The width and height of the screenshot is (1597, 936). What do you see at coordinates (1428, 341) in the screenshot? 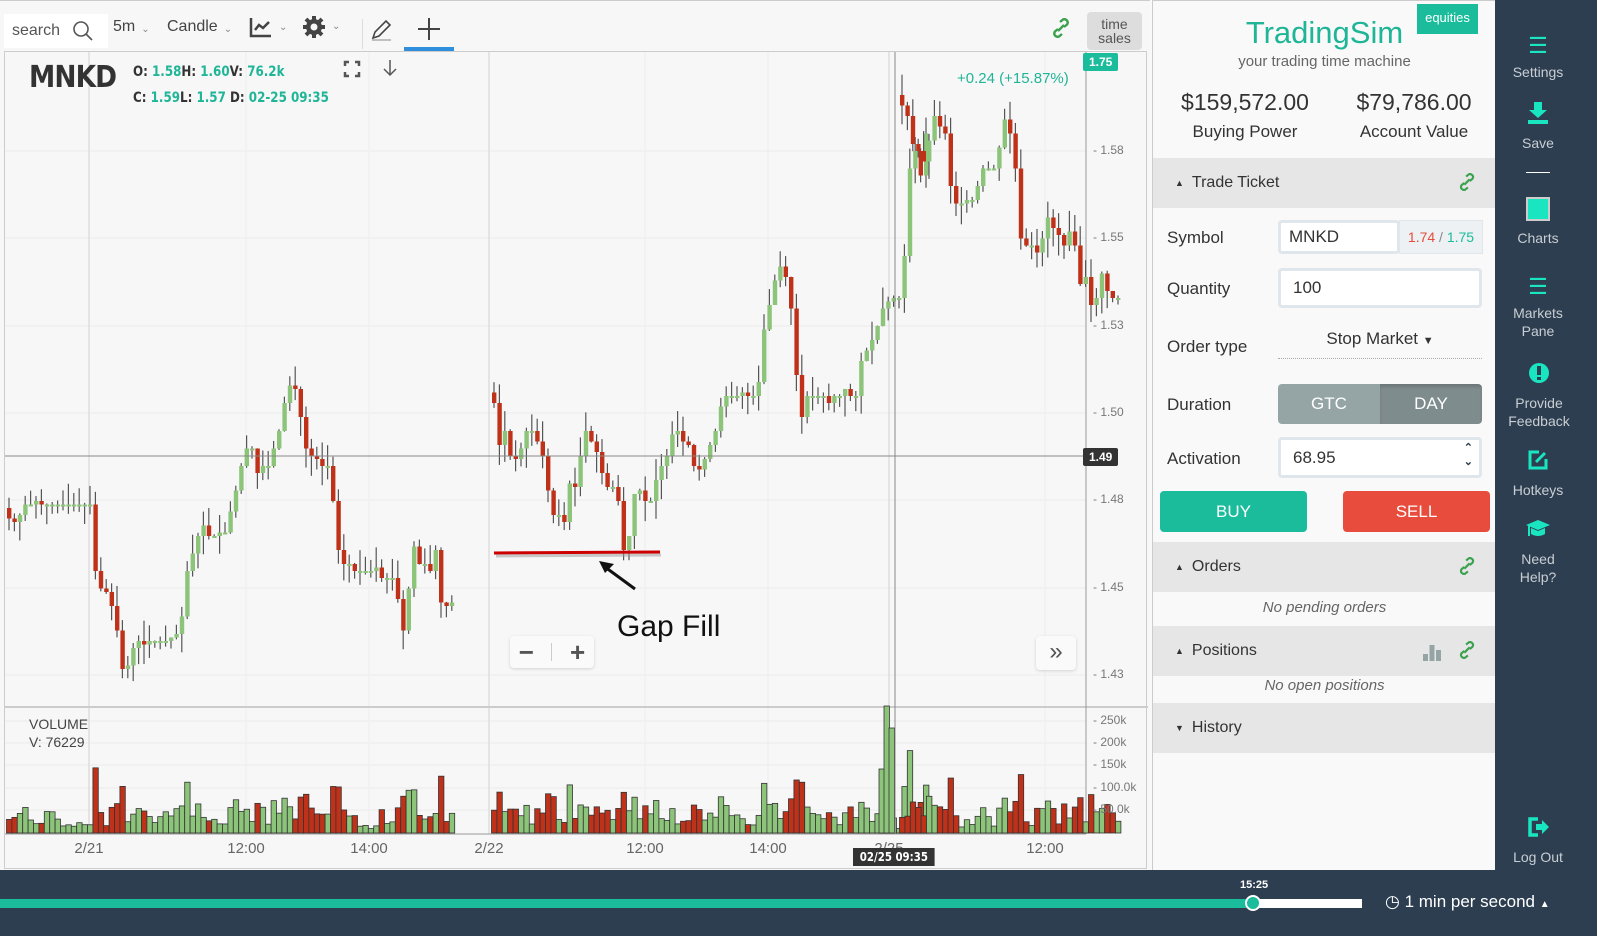
I see `caret-down-icon: ▼` at bounding box center [1428, 341].